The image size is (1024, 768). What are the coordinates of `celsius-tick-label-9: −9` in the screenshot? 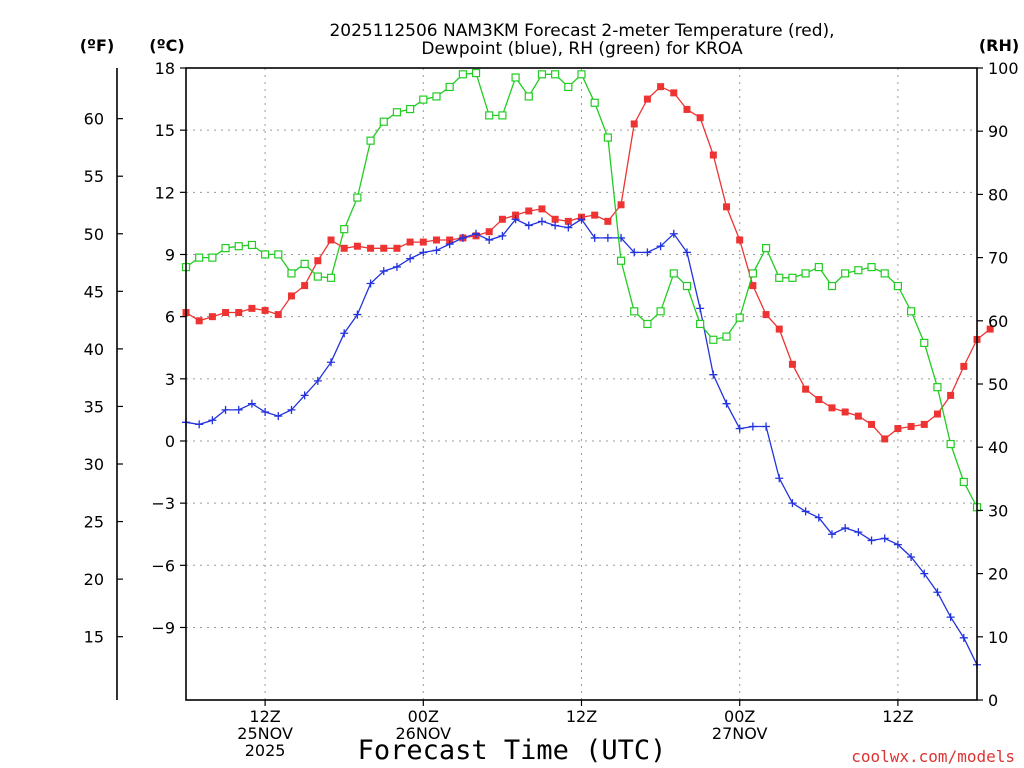 It's located at (163, 627).